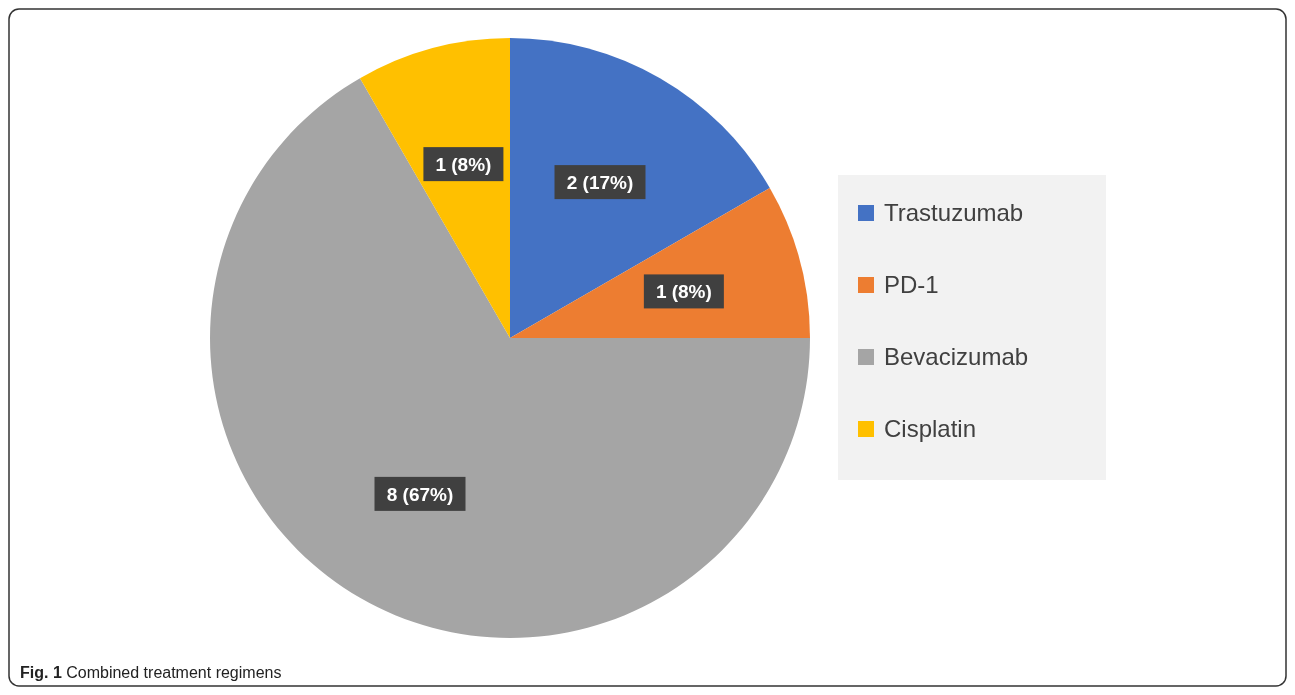  Describe the element at coordinates (600, 182) in the screenshot. I see `data-label: 2 (17%)` at that location.